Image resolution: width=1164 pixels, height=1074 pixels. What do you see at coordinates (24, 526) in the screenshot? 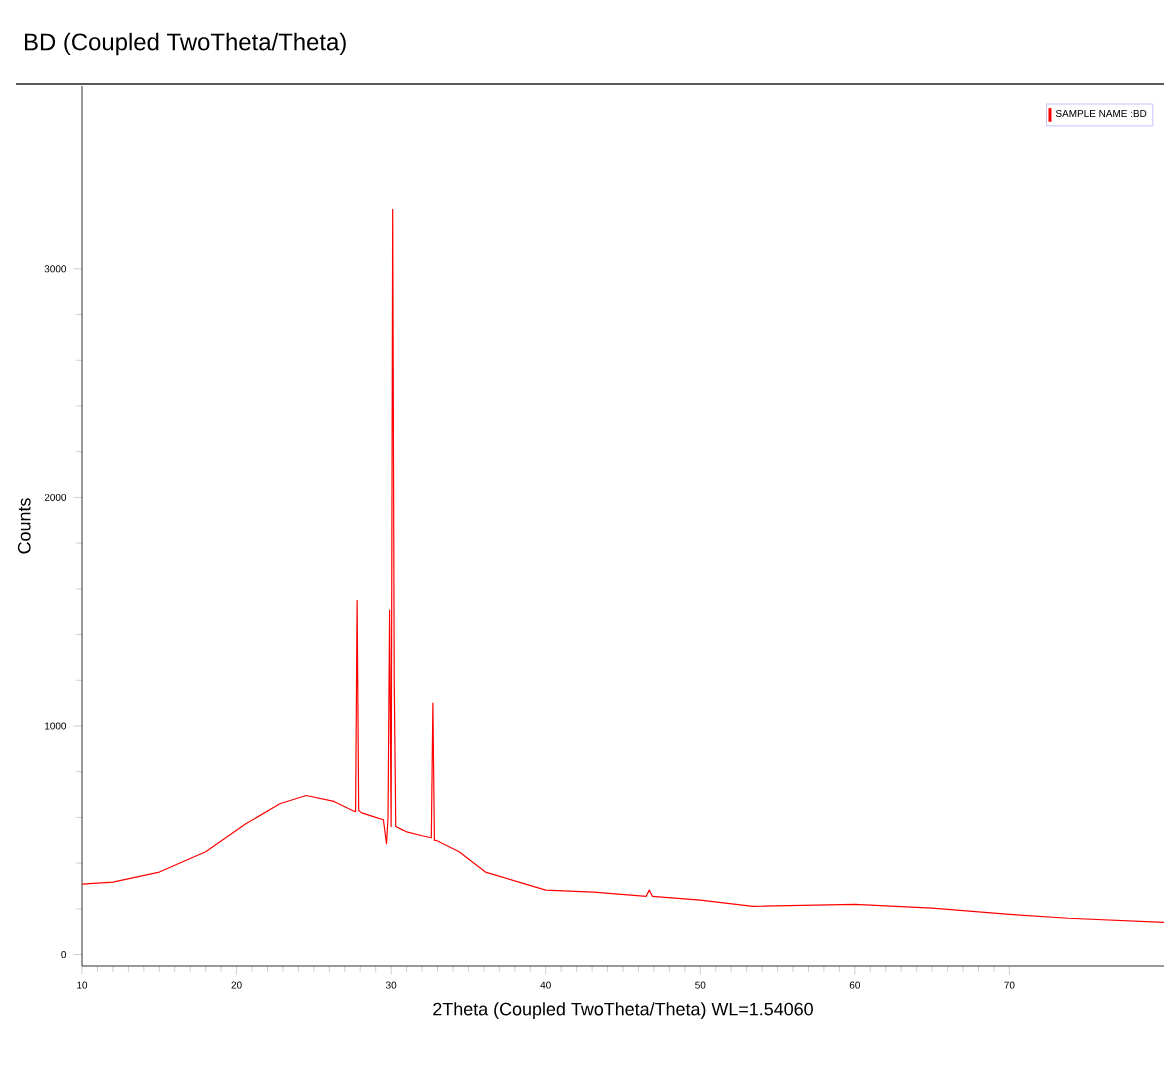
I see `y-axis-title: Counts` at bounding box center [24, 526].